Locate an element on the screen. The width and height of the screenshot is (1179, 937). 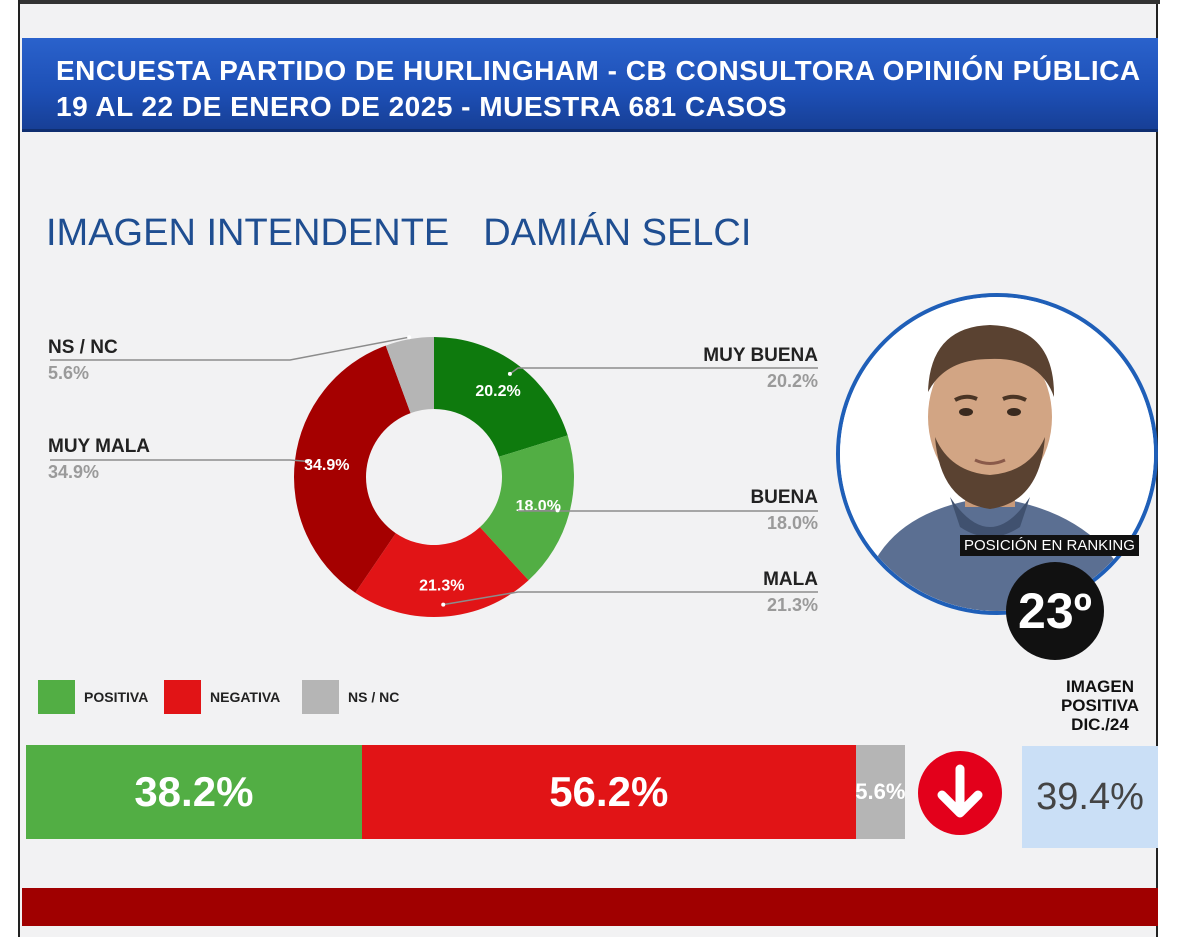
donut-label-mala: 21.3% is located at coordinates (441, 586).